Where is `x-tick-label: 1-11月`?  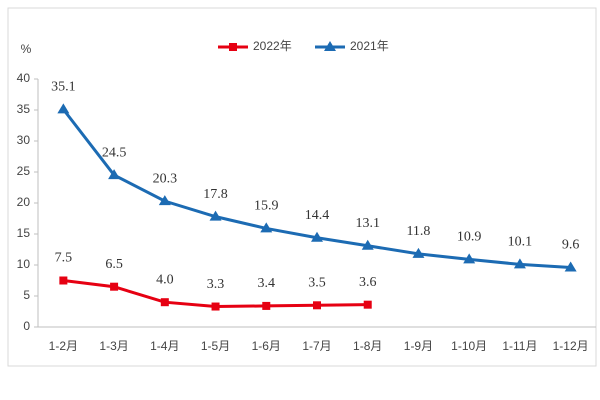
x-tick-label: 1-11月 is located at coordinates (519, 346).